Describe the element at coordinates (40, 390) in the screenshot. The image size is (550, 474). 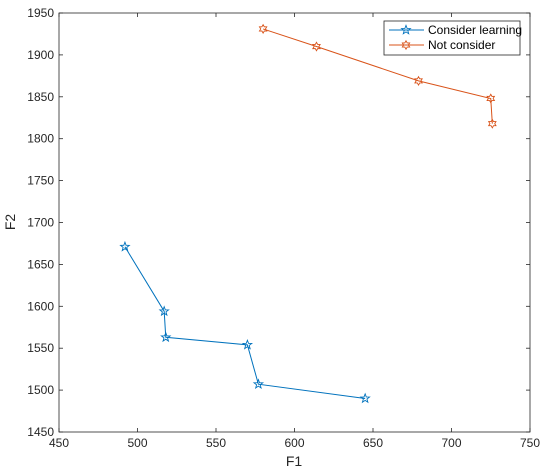
I see `y-tick-label: 1500` at that location.